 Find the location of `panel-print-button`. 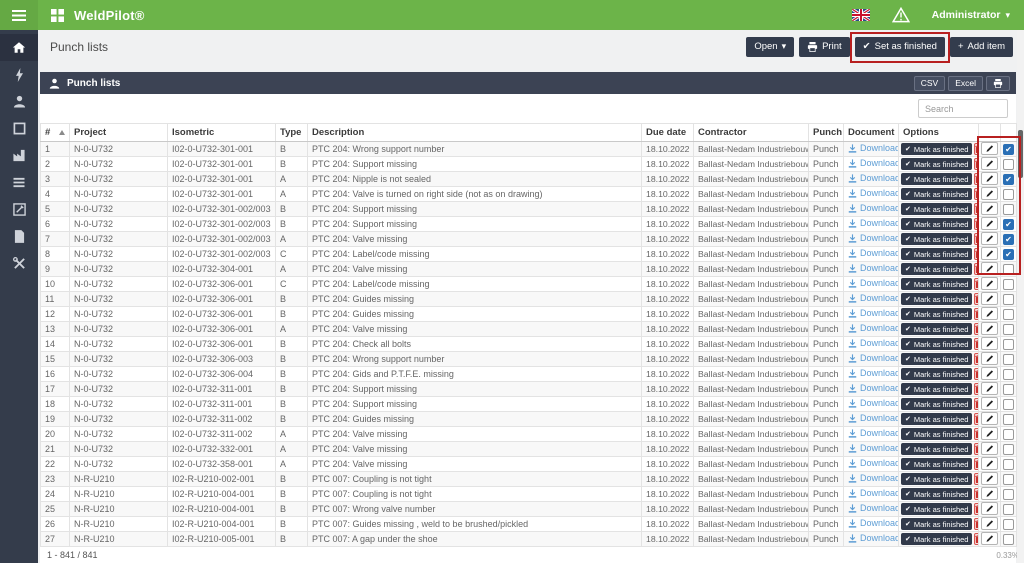

panel-print-button is located at coordinates (998, 83).